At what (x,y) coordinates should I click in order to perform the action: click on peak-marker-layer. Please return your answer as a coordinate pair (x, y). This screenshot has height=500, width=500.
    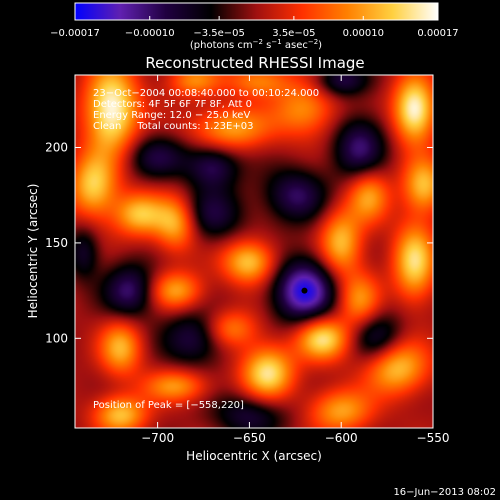
    Looking at the image, I should click on (304, 290).